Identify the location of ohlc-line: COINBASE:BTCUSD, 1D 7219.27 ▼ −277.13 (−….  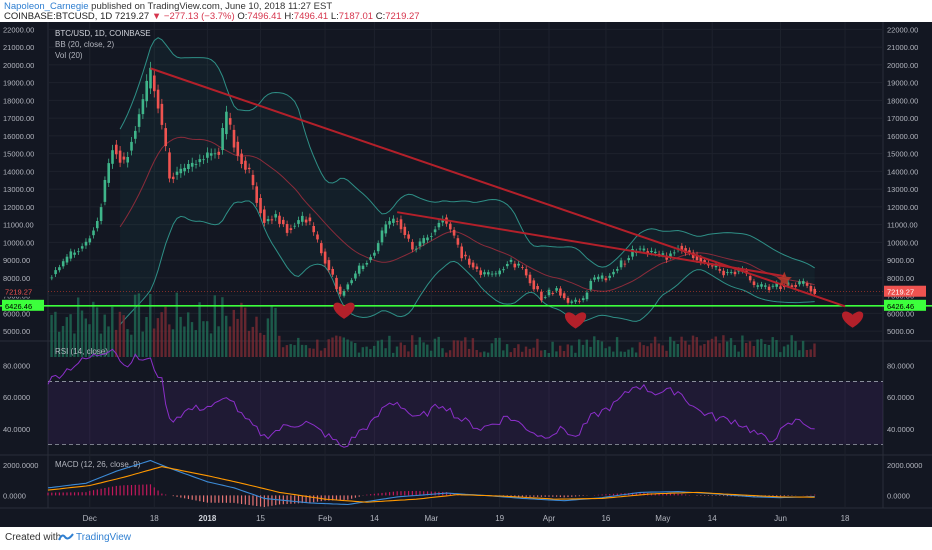
(212, 16).